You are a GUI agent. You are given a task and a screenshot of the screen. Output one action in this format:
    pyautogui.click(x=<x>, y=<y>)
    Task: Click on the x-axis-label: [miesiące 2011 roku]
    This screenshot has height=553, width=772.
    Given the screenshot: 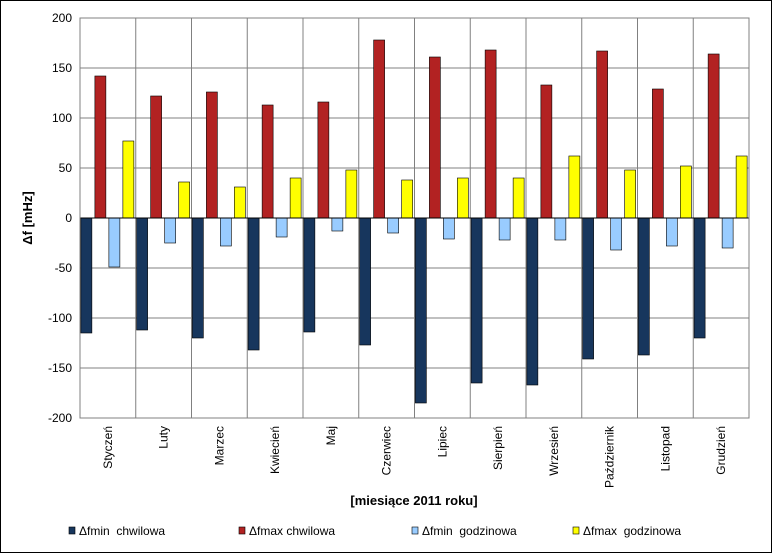 What is the action you would take?
    pyautogui.click(x=413, y=500)
    